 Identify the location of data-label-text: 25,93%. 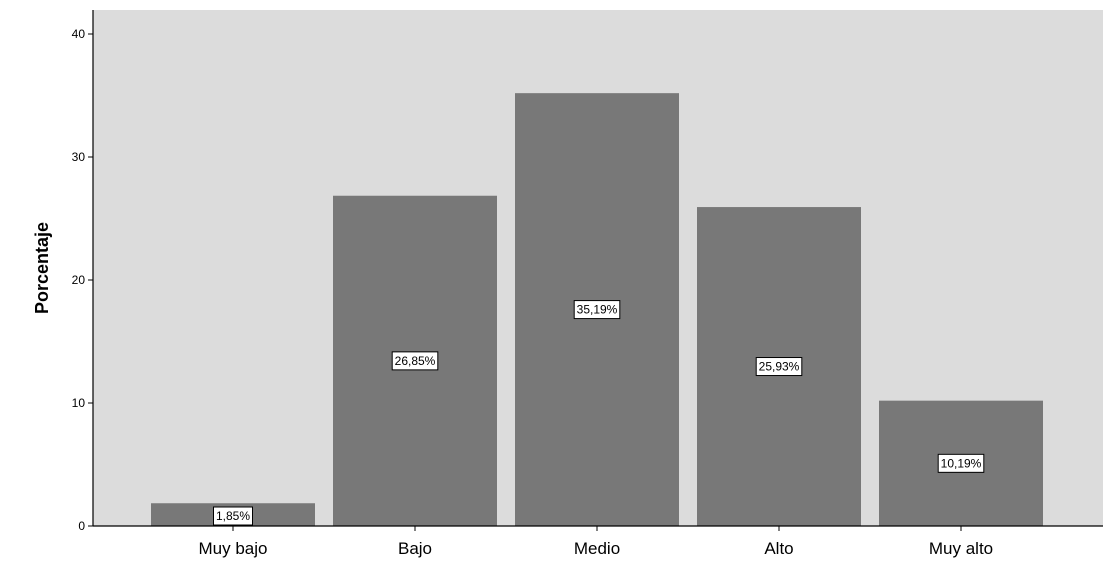
(779, 367).